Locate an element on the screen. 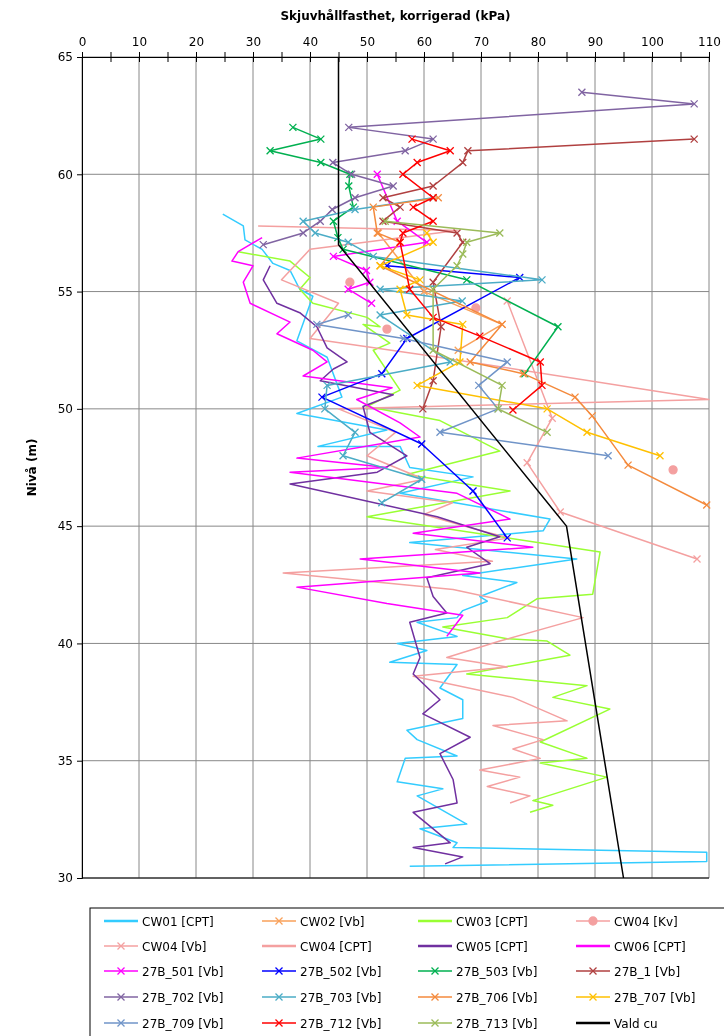 This screenshot has width=724, height=1036. y-tick-label: 55 is located at coordinates (65, 291).